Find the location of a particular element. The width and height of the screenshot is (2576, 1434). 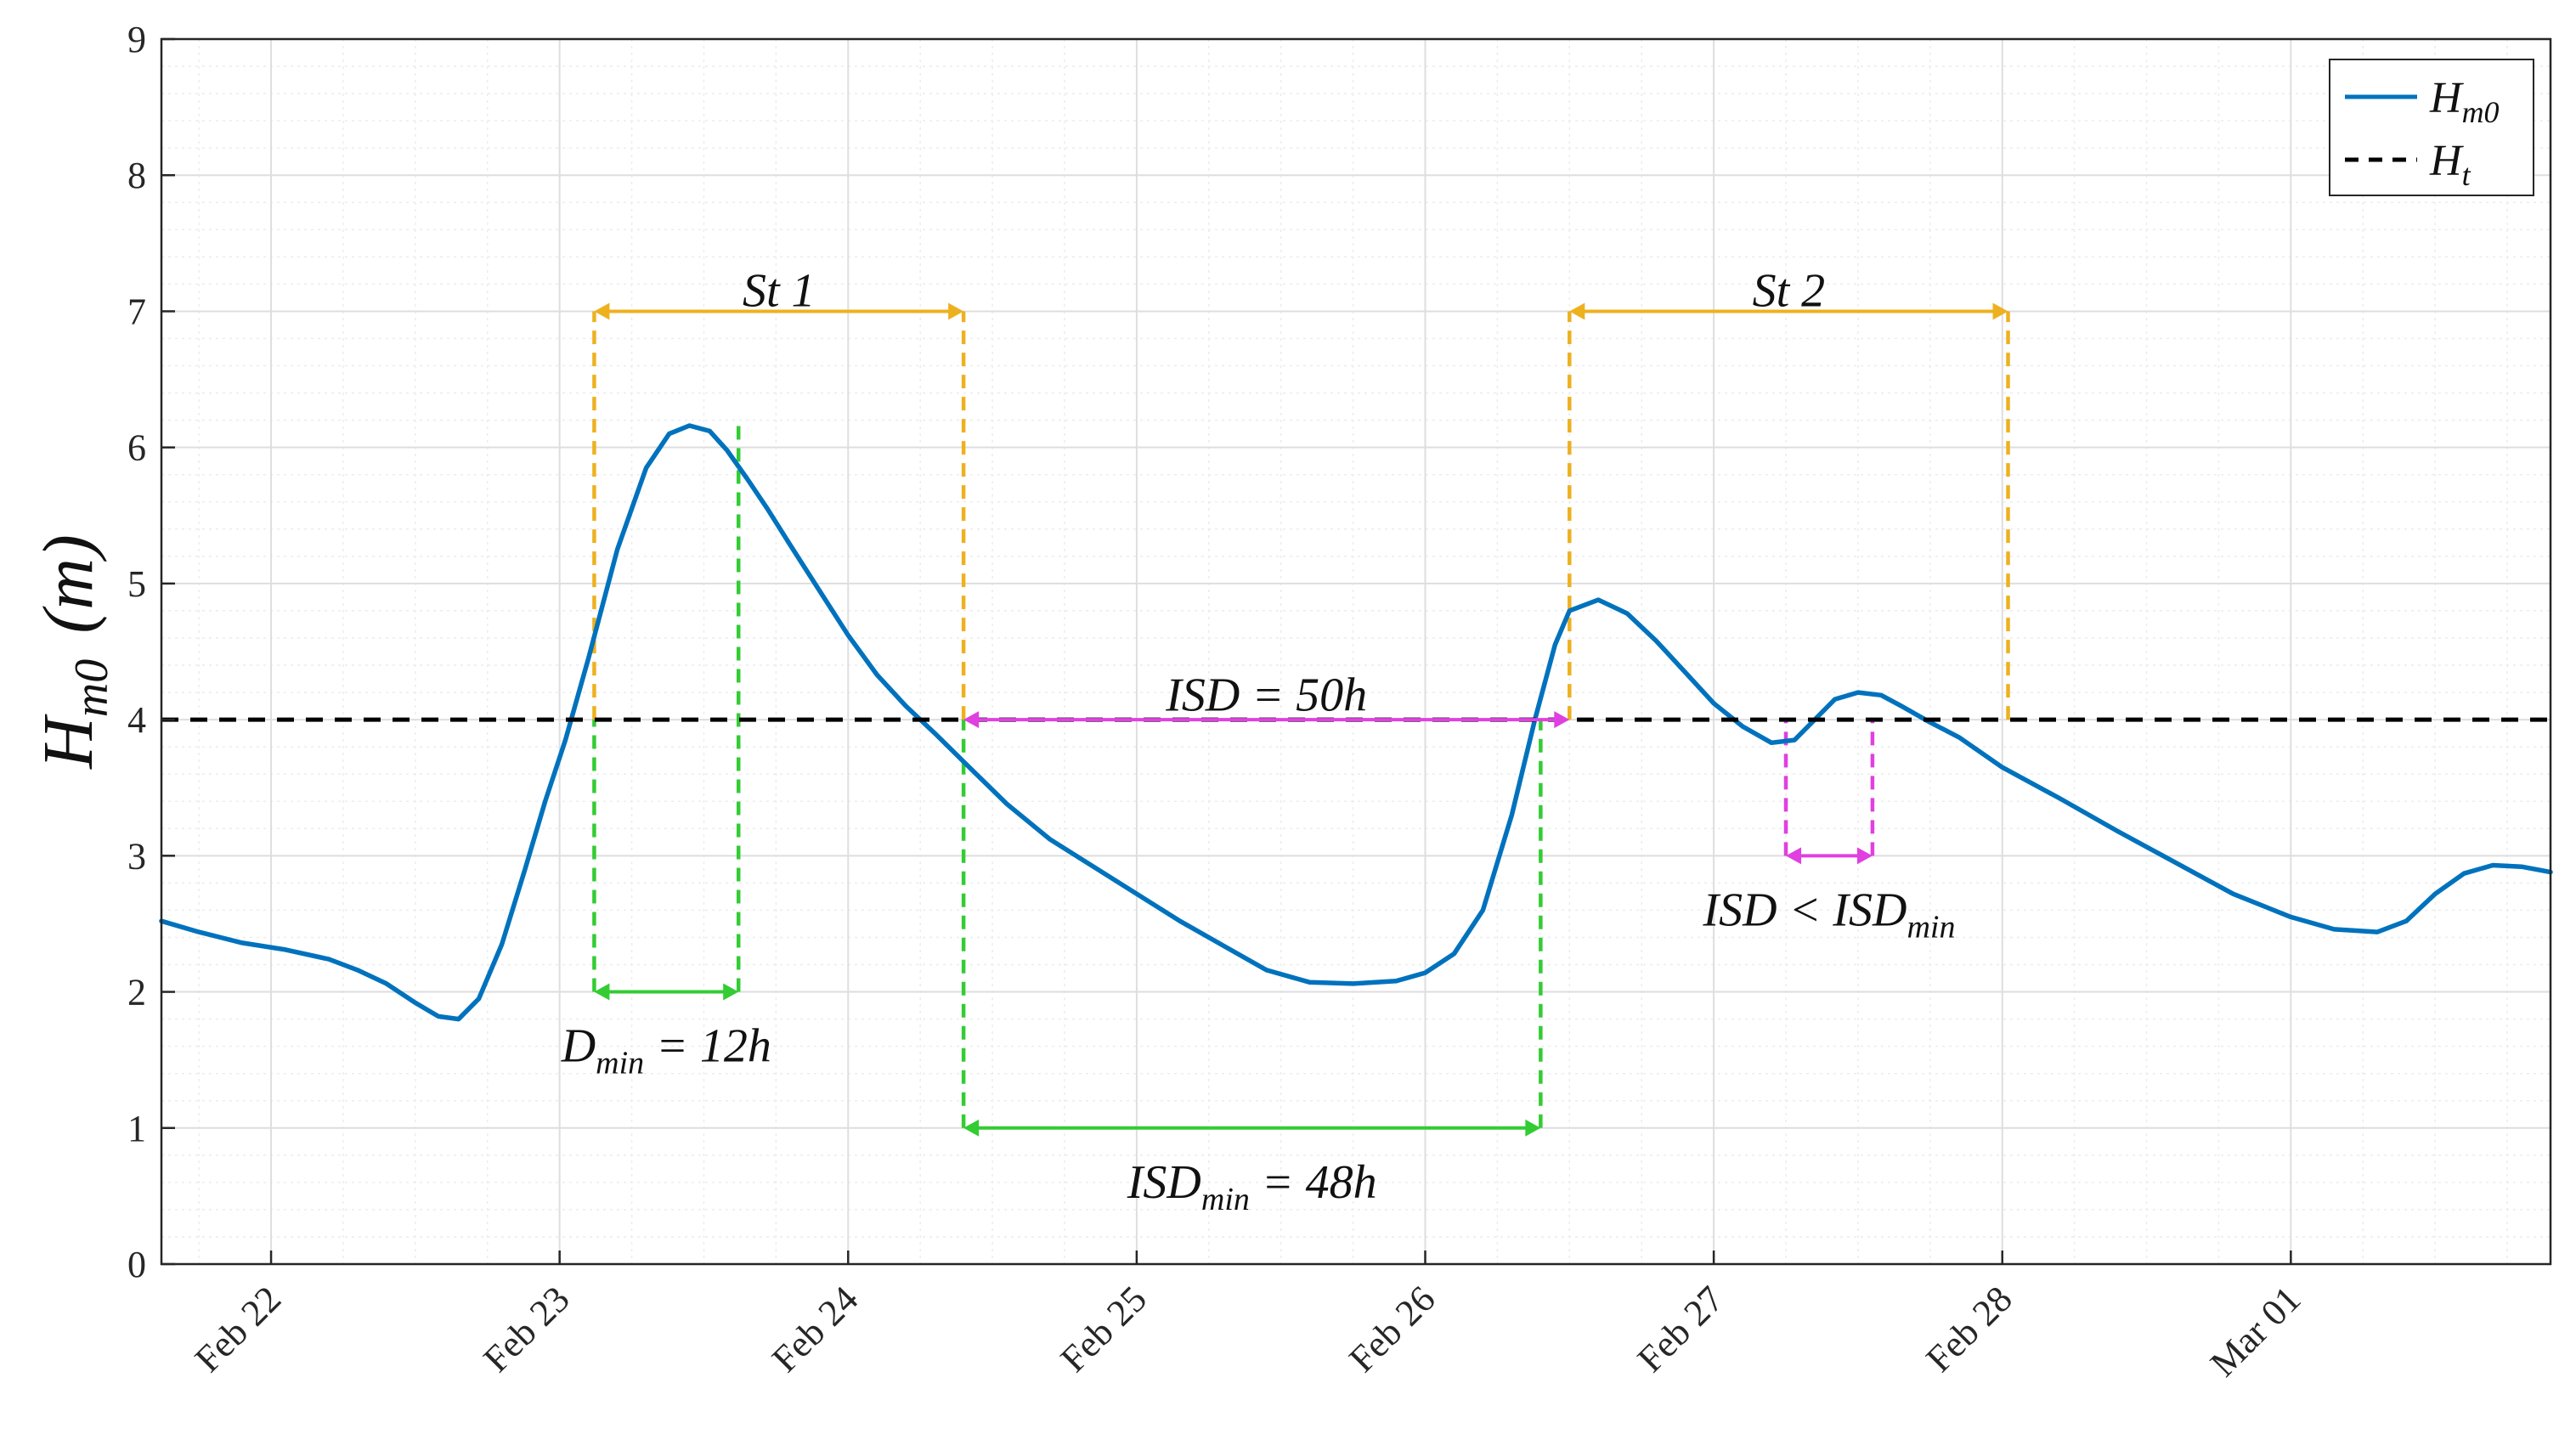

x-tick-label: Feb 28 is located at coordinates (1969, 1329).